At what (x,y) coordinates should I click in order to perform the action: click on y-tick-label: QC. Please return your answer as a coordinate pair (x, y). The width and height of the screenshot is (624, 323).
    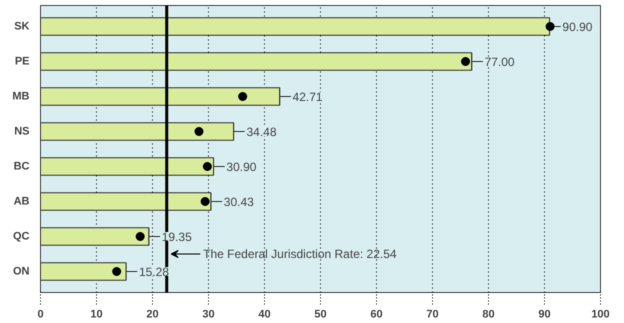
    Looking at the image, I should click on (21, 236).